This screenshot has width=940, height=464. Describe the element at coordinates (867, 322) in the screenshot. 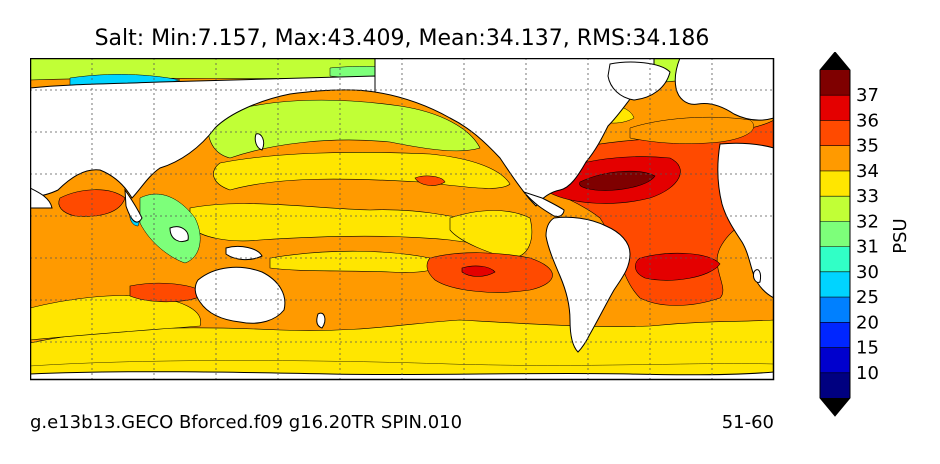

I see `colorbar-tick-label: 20` at that location.